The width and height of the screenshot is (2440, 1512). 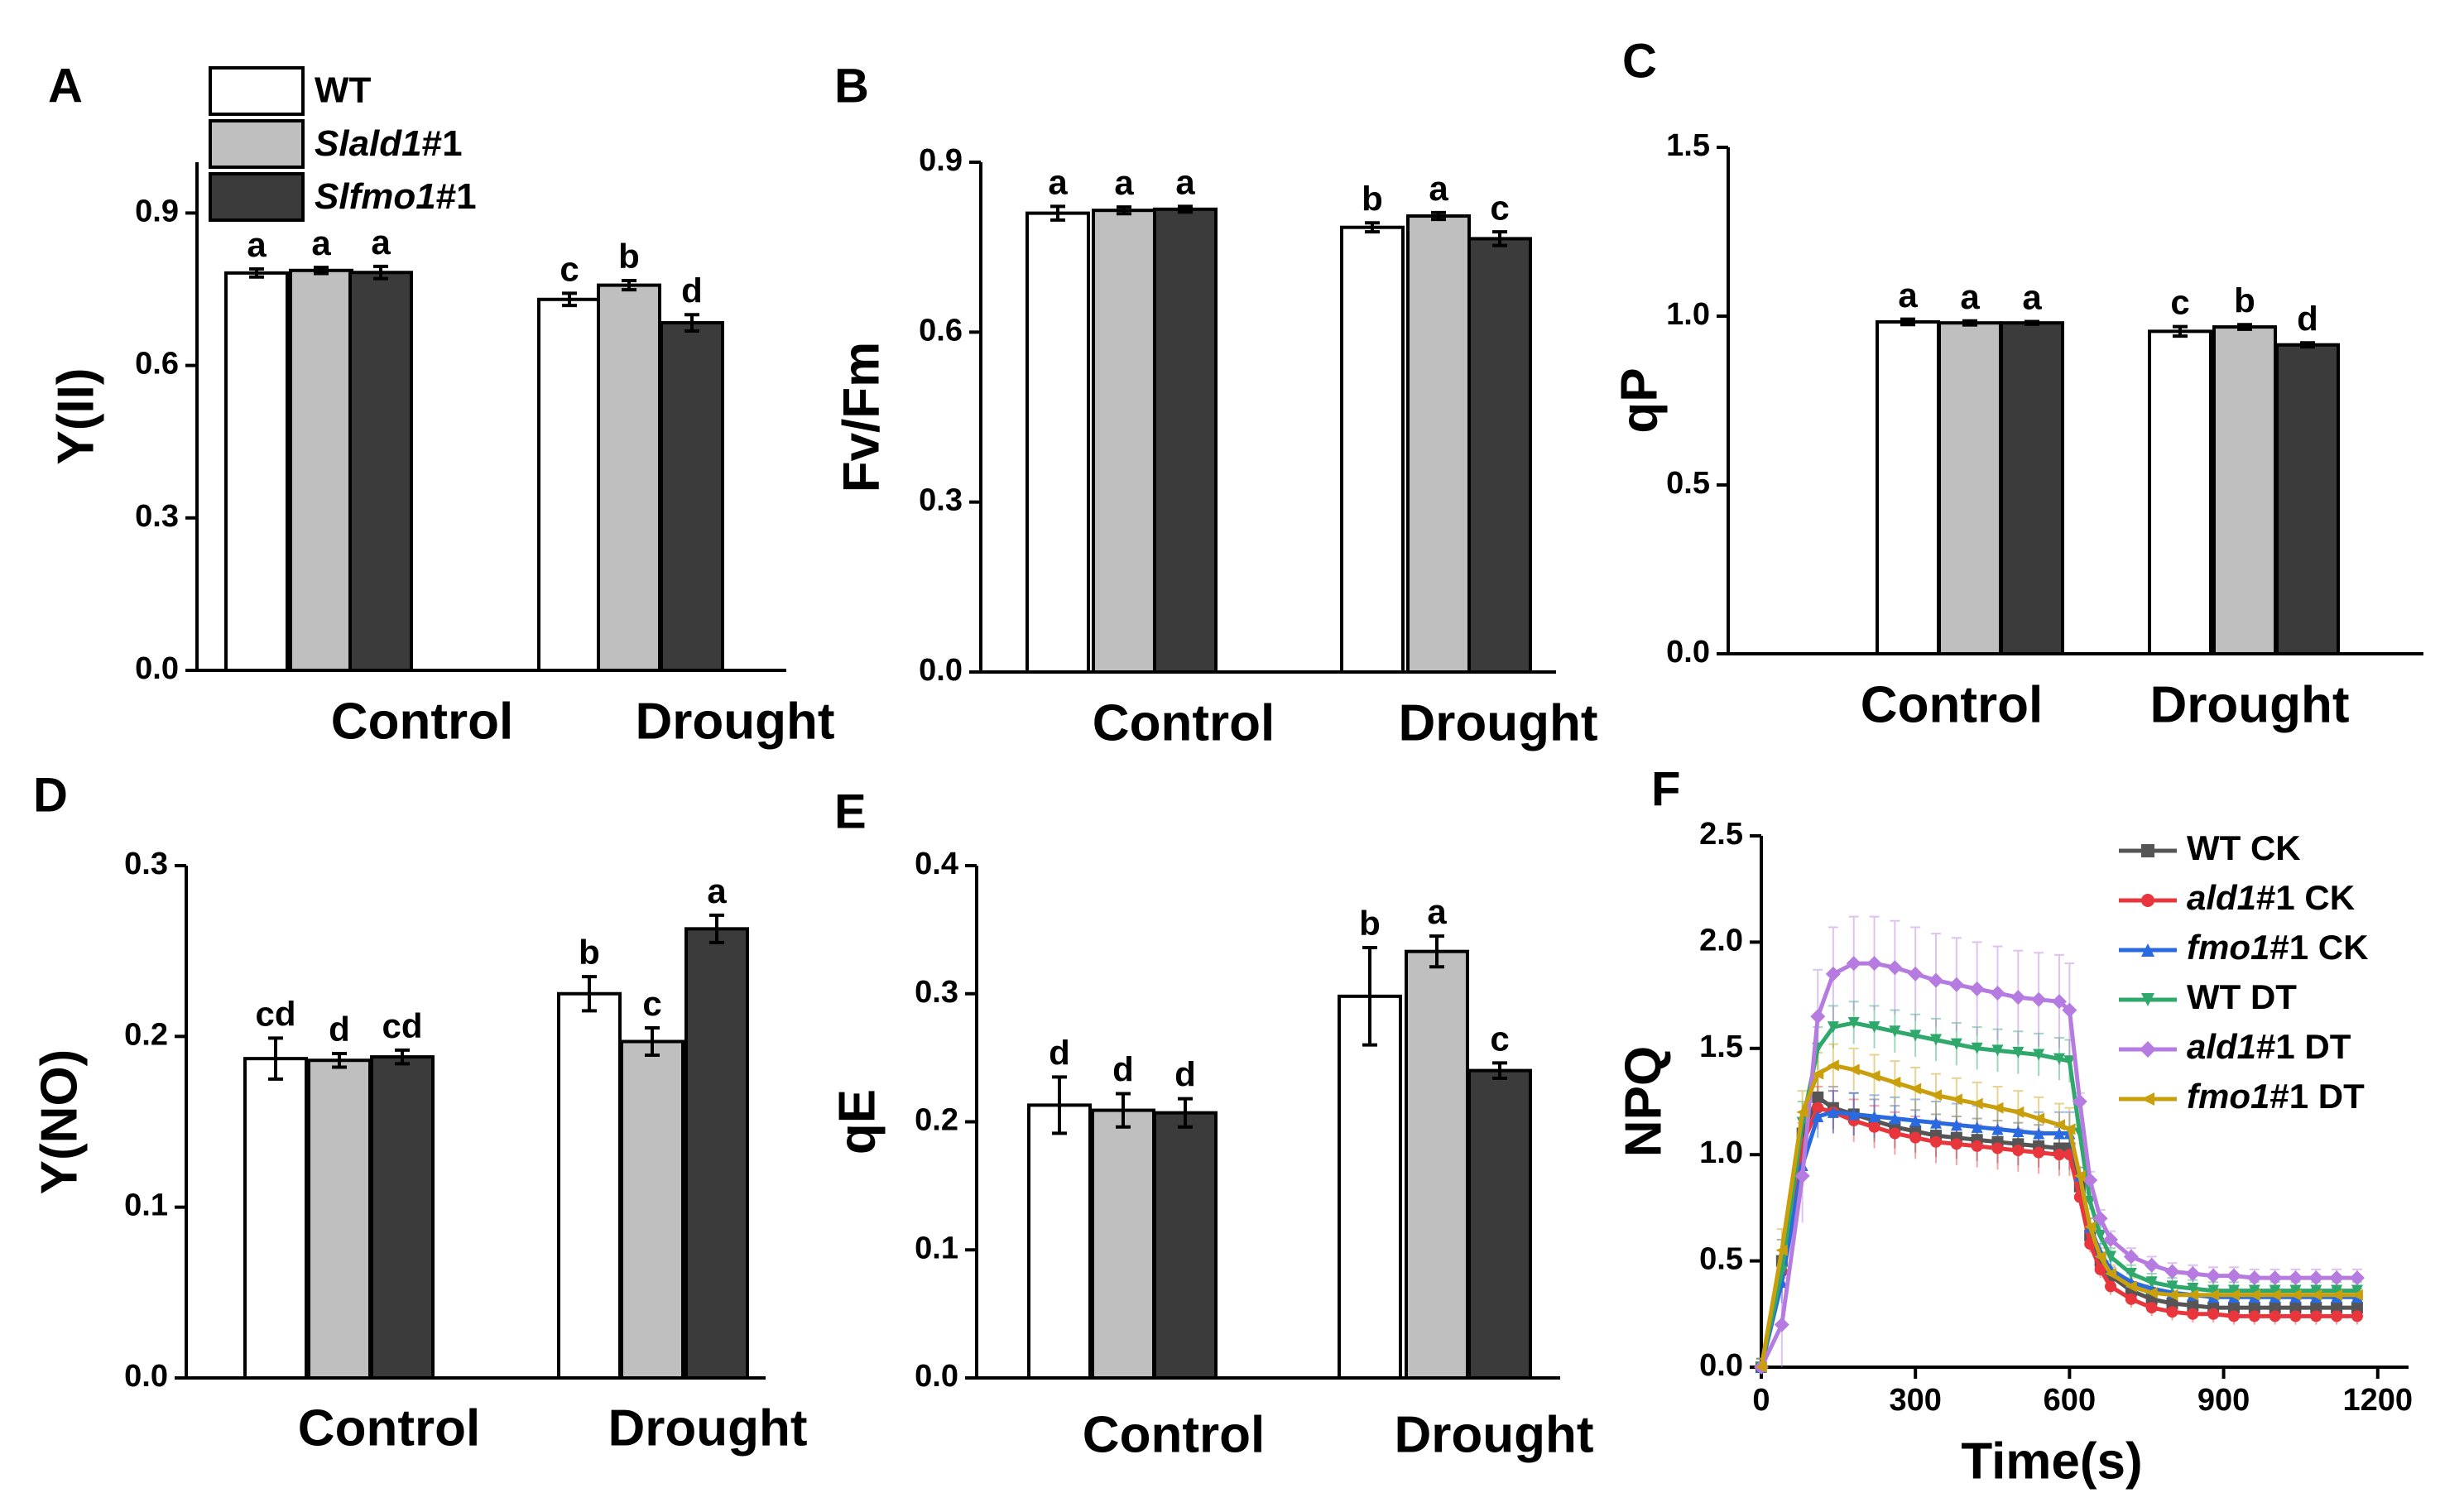 I want to click on panel-a: A 0.0 0.3 0.6 0.9 Y(II) Control Drought a c a b a d, so click(x=441, y=404).